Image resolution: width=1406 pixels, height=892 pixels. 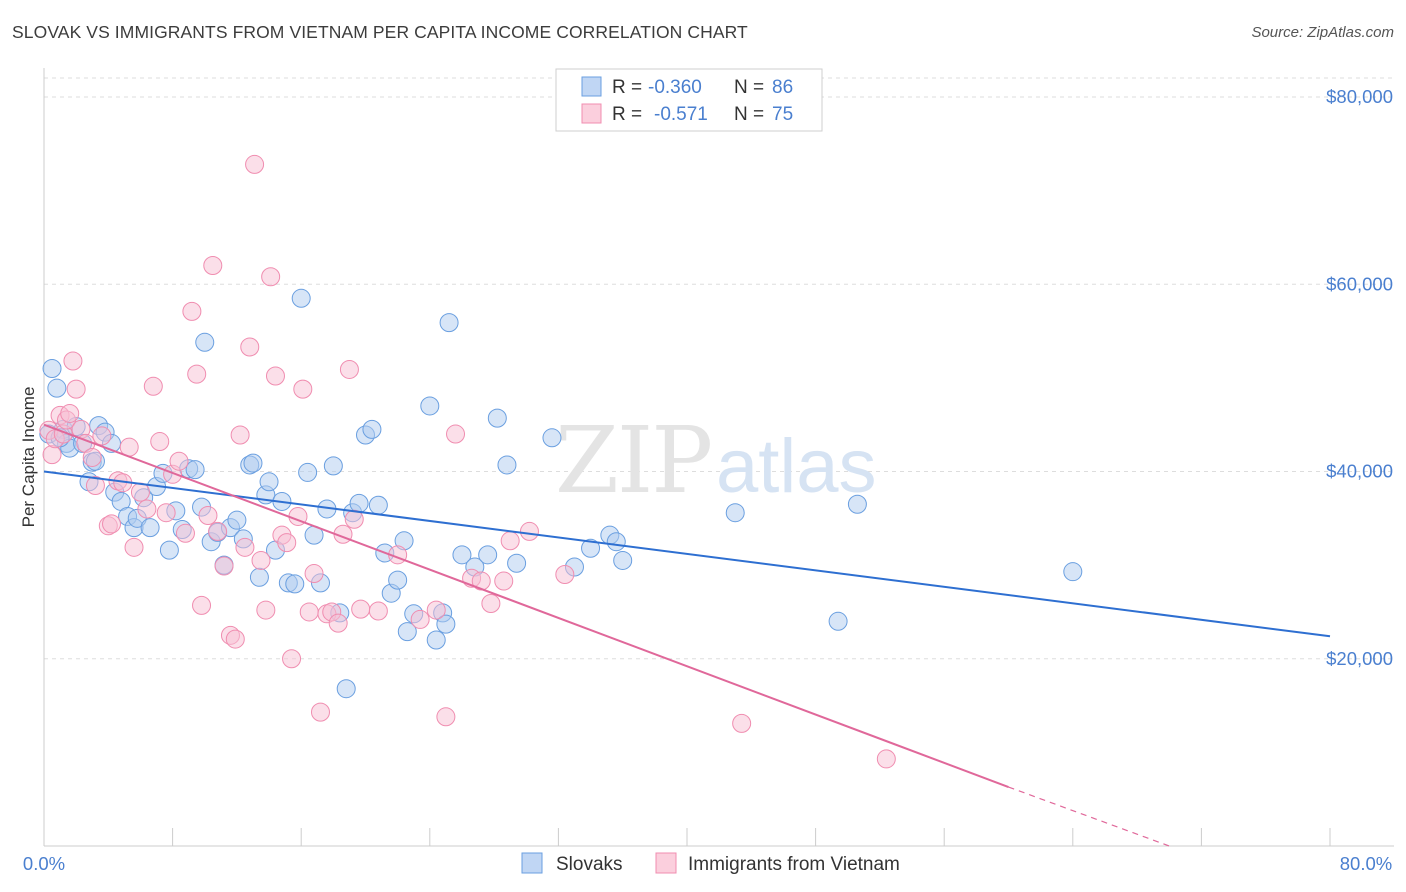 I want to click on x-tick-marks, so click(x=751, y=837).